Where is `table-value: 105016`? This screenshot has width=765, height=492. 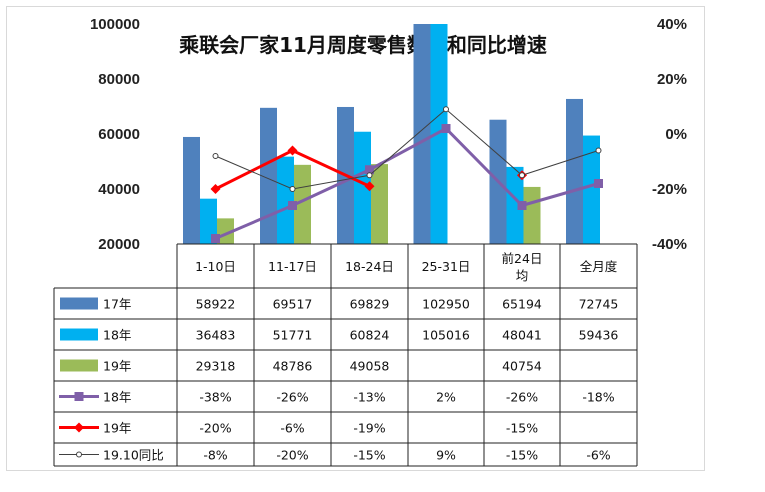 table-value: 105016 is located at coordinates (446, 335).